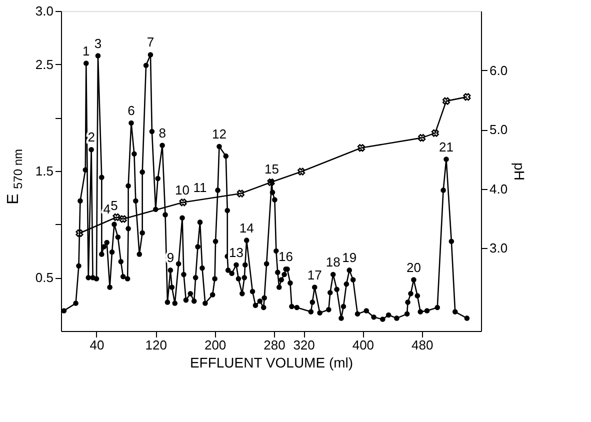 Image resolution: width=591 pixels, height=422 pixels. What do you see at coordinates (246, 228) in the screenshot?
I see `annotation: 14` at bounding box center [246, 228].